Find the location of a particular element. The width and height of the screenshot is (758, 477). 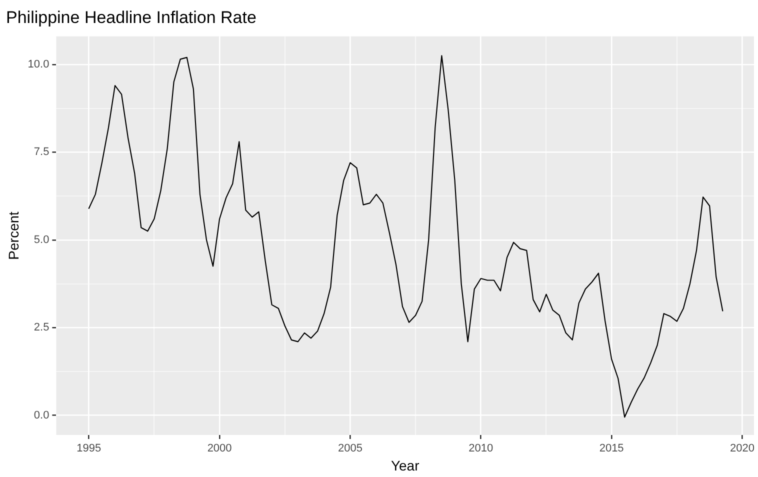

y-axis-title: Percent is located at coordinates (13, 235).